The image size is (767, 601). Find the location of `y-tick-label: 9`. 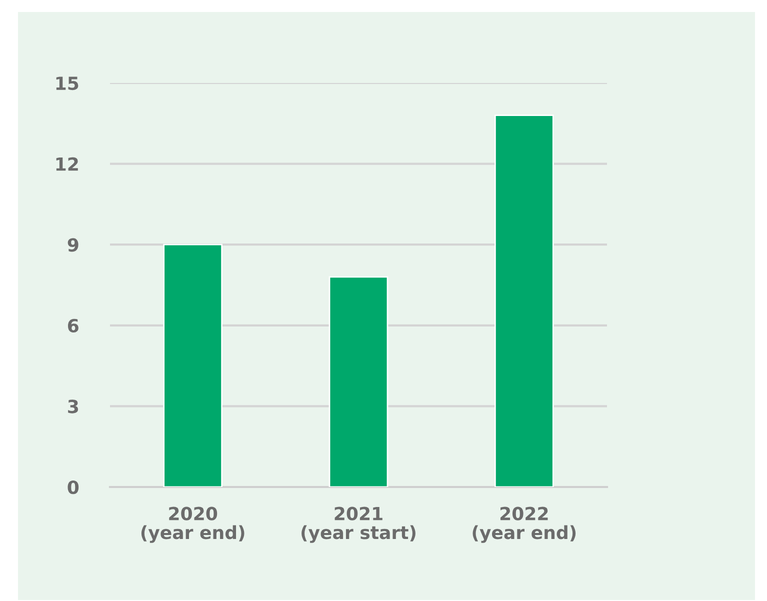

y-tick-label: 9 is located at coordinates (73, 245).